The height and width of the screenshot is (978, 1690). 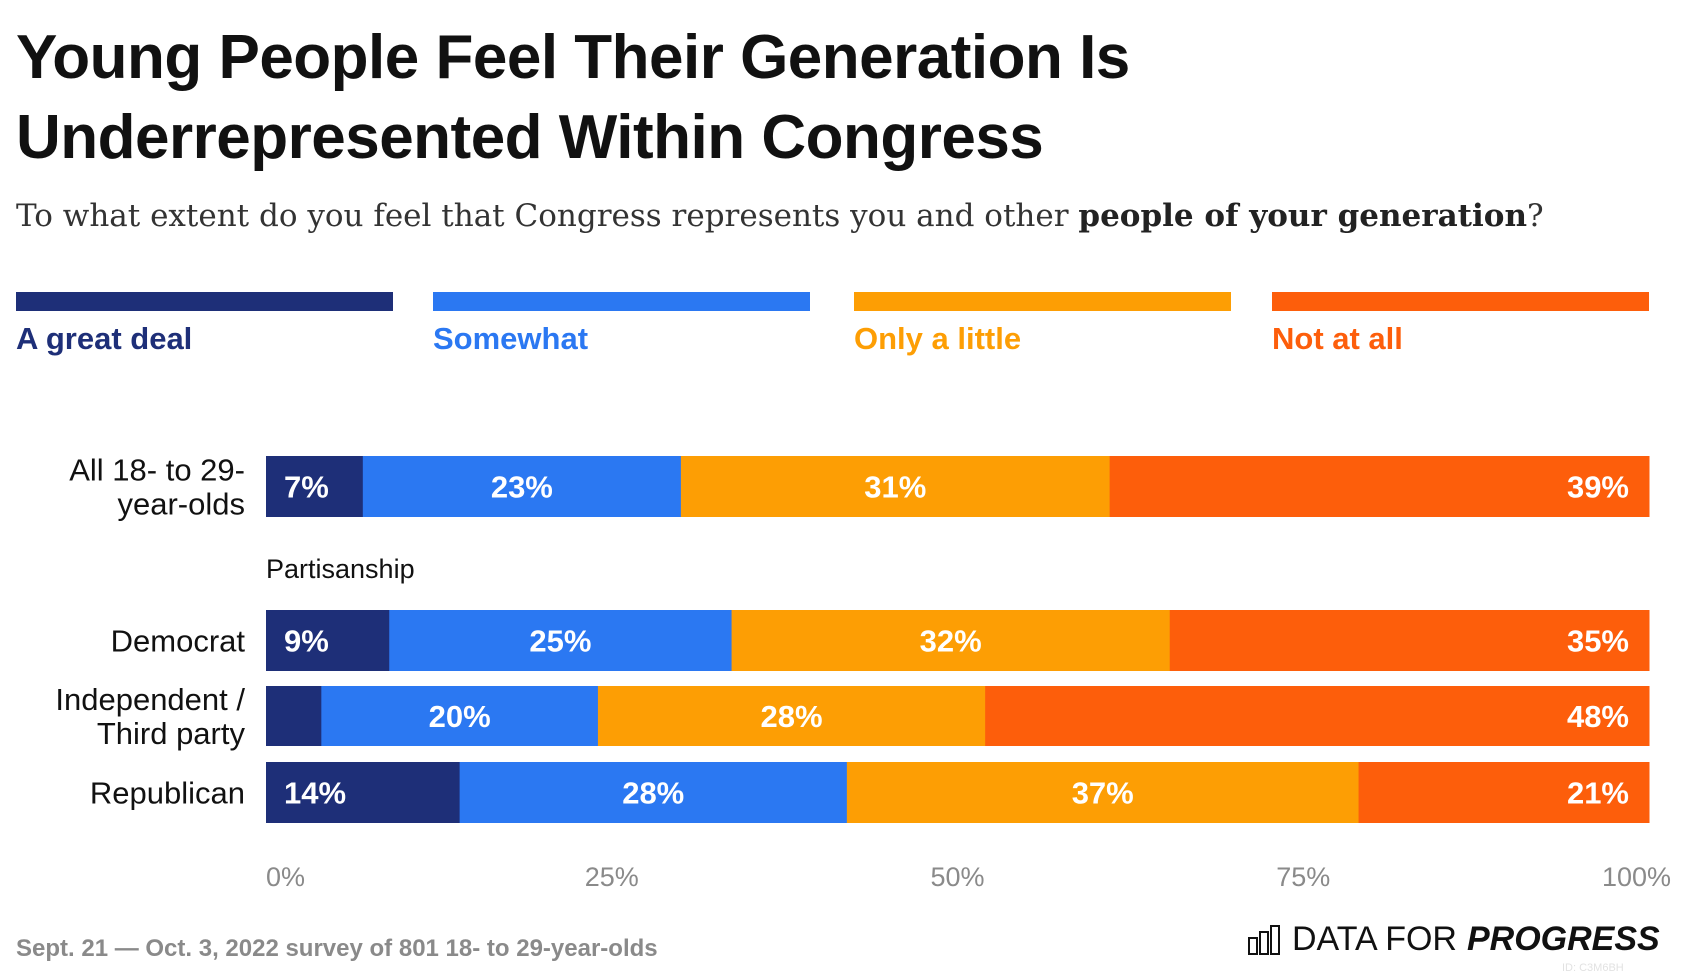 I want to click on category-label: All 18- to 29-, so click(x=157, y=470).